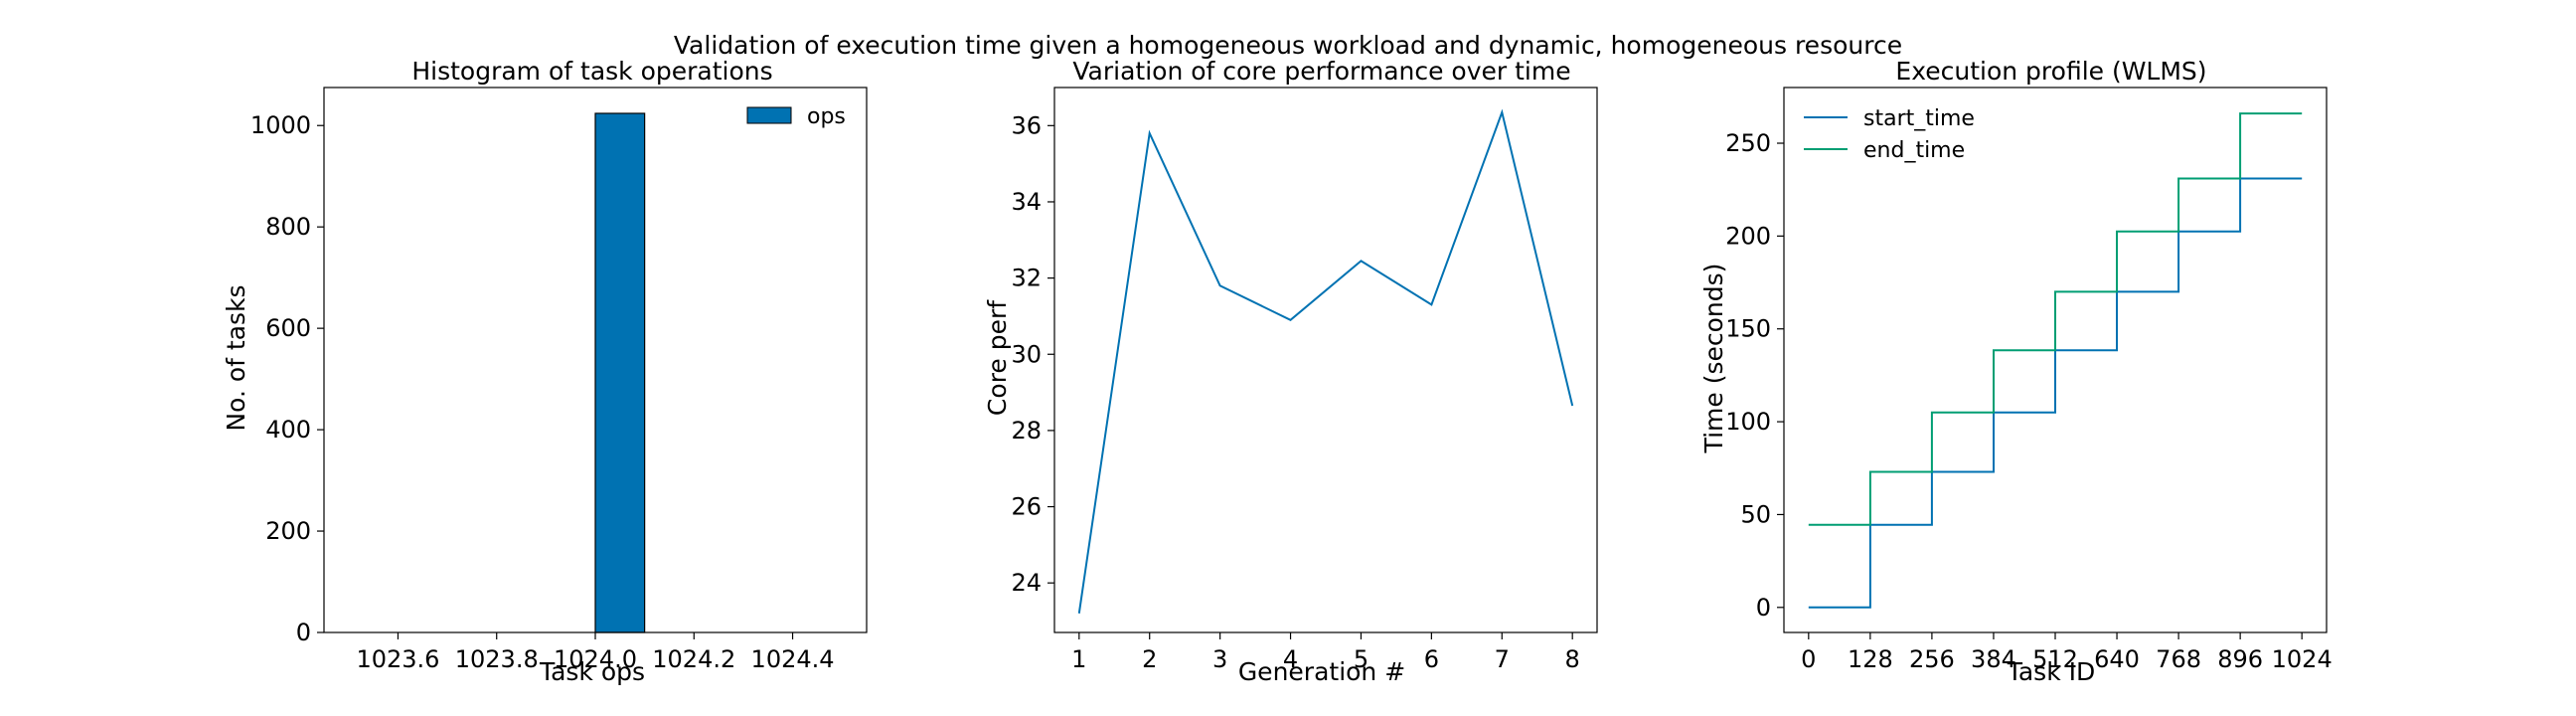 This screenshot has height=716, width=2576. I want to click on execution-profile-ytick-label: 50, so click(1755, 514).